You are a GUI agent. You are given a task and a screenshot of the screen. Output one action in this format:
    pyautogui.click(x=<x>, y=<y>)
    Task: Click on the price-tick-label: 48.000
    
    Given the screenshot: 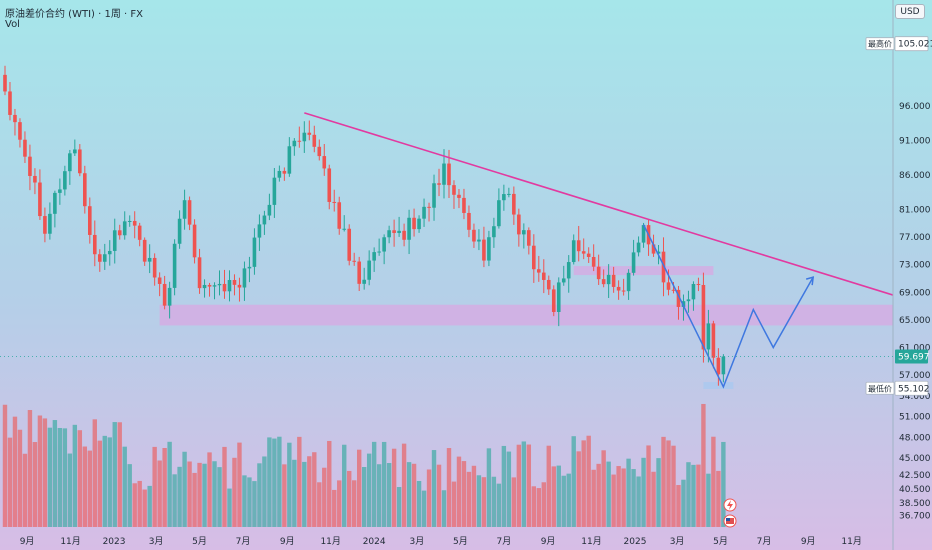 What is the action you would take?
    pyautogui.click(x=915, y=438)
    